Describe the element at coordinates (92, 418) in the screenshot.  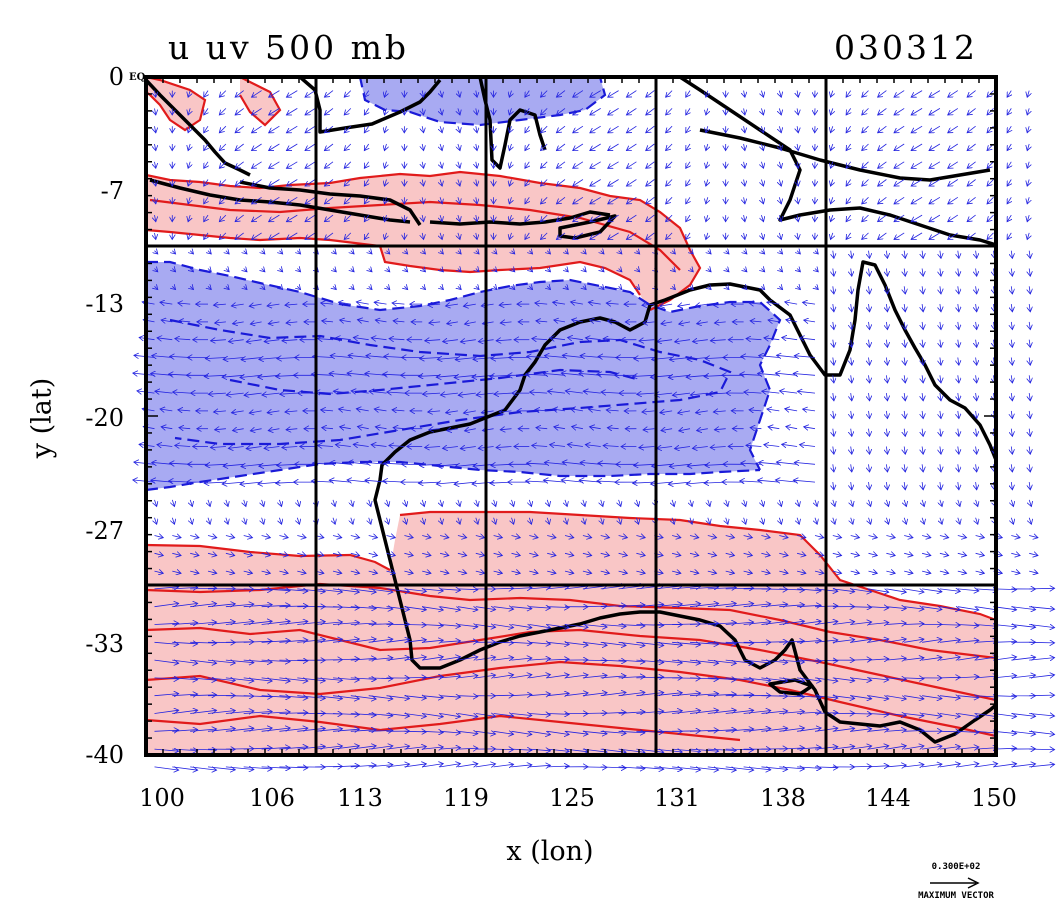
I see `y-tick-label: -20` at that location.